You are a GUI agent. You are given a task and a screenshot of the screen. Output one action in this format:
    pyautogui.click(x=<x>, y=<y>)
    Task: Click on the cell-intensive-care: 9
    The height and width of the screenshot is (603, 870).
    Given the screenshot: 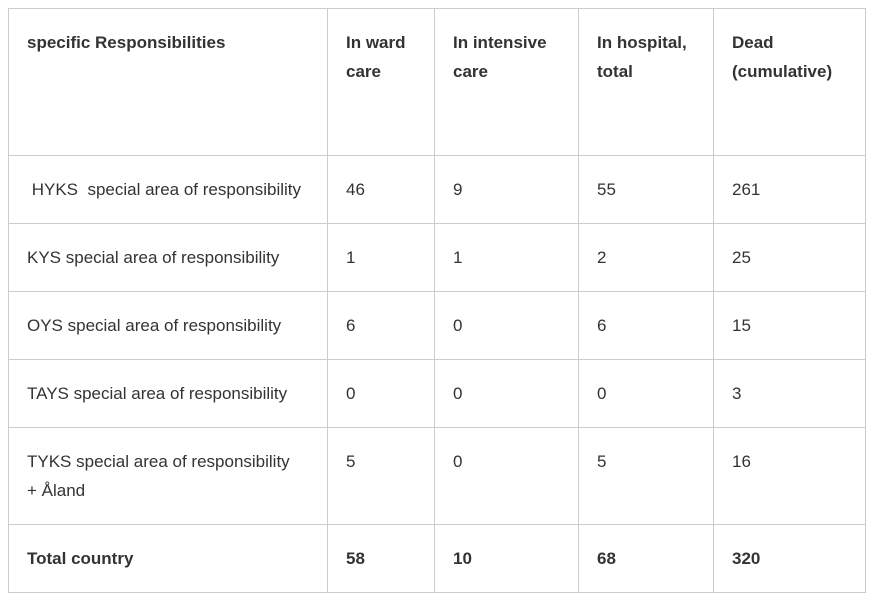 What is the action you would take?
    pyautogui.click(x=506, y=189)
    